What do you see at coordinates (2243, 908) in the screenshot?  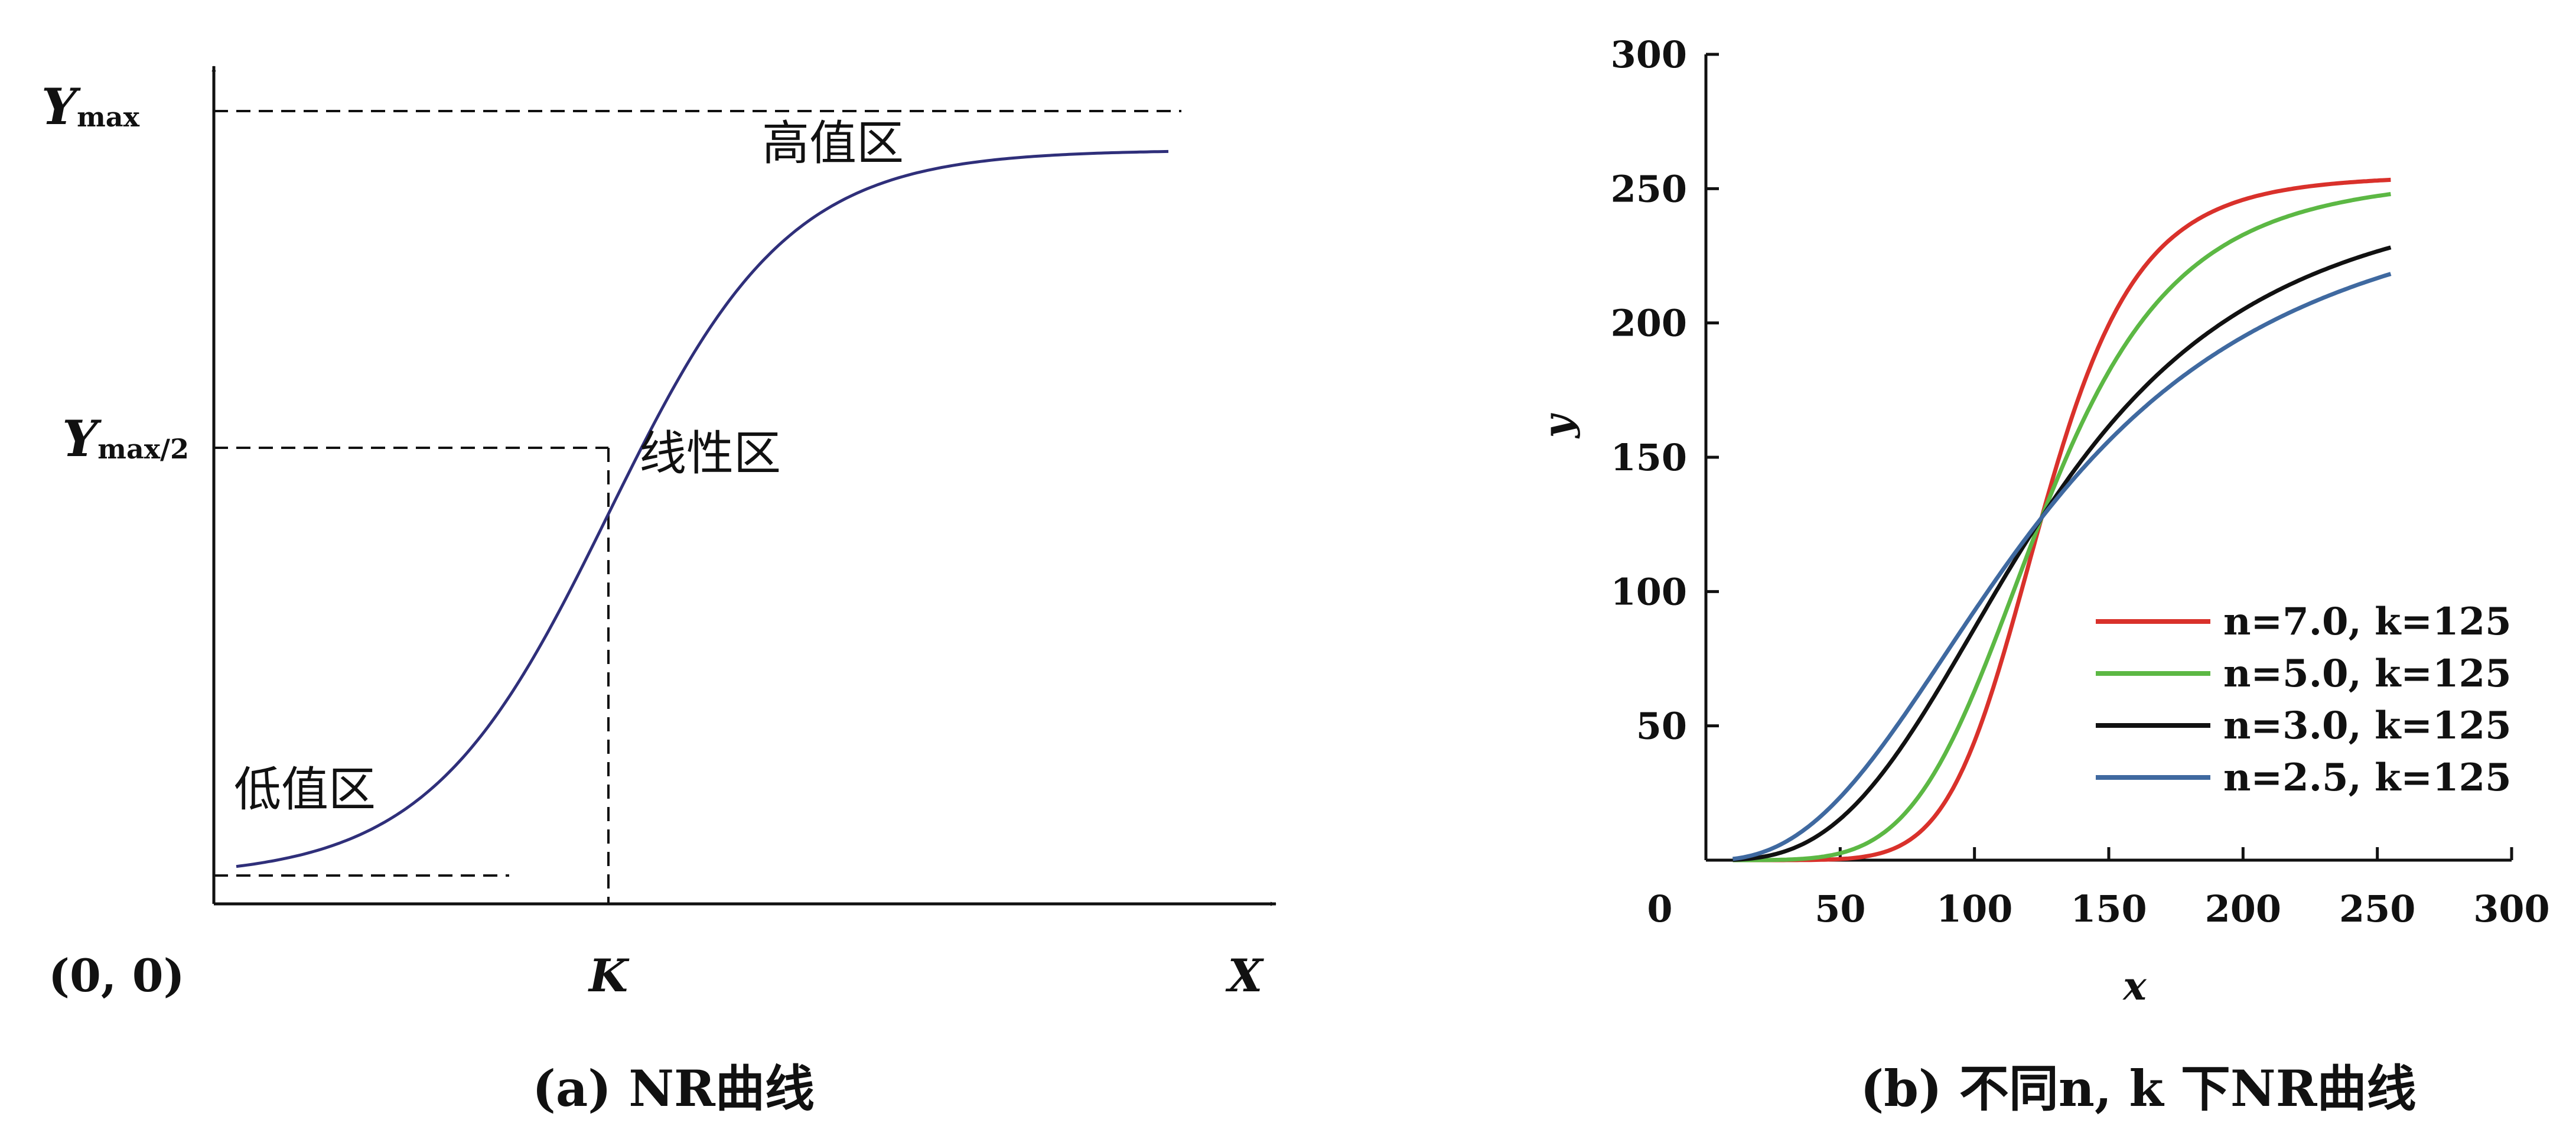 I see `b-x-tick-label: 200` at bounding box center [2243, 908].